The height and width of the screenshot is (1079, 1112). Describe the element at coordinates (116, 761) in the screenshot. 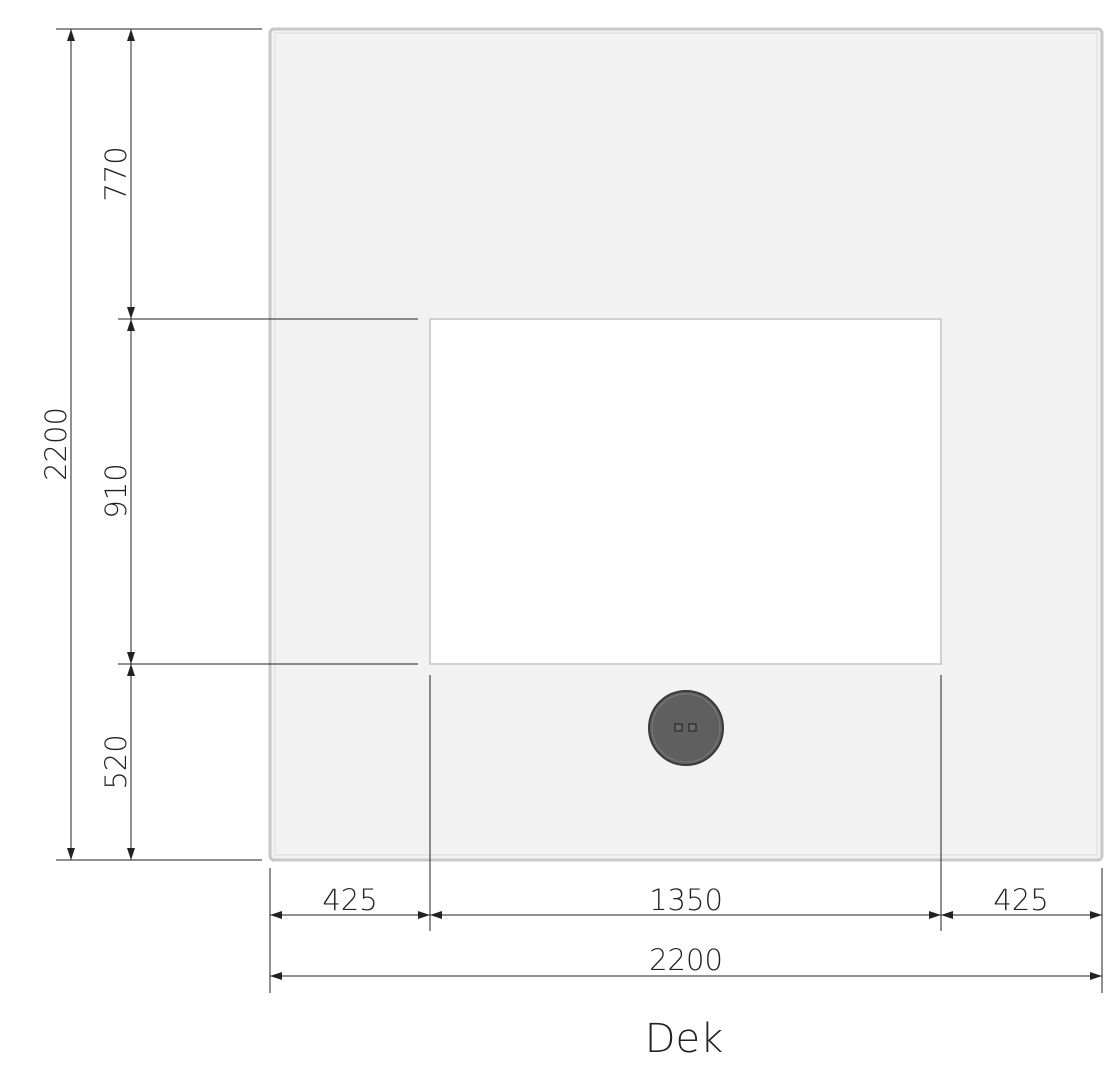

I see `dim-vertical-bottom-label: 520` at that location.